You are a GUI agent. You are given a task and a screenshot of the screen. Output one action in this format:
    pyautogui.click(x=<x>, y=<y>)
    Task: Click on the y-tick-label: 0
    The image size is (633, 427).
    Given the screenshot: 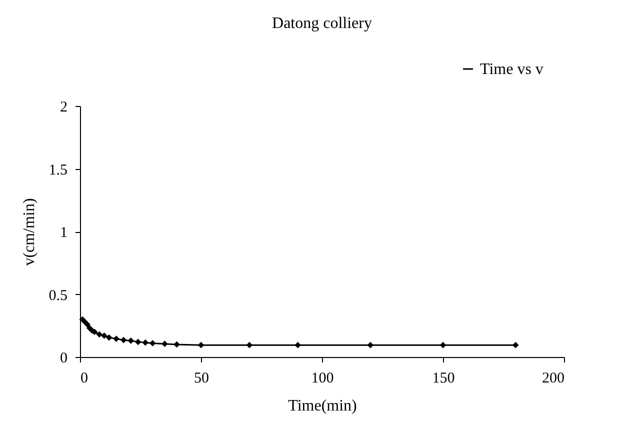 What is the action you would take?
    pyautogui.click(x=64, y=358)
    